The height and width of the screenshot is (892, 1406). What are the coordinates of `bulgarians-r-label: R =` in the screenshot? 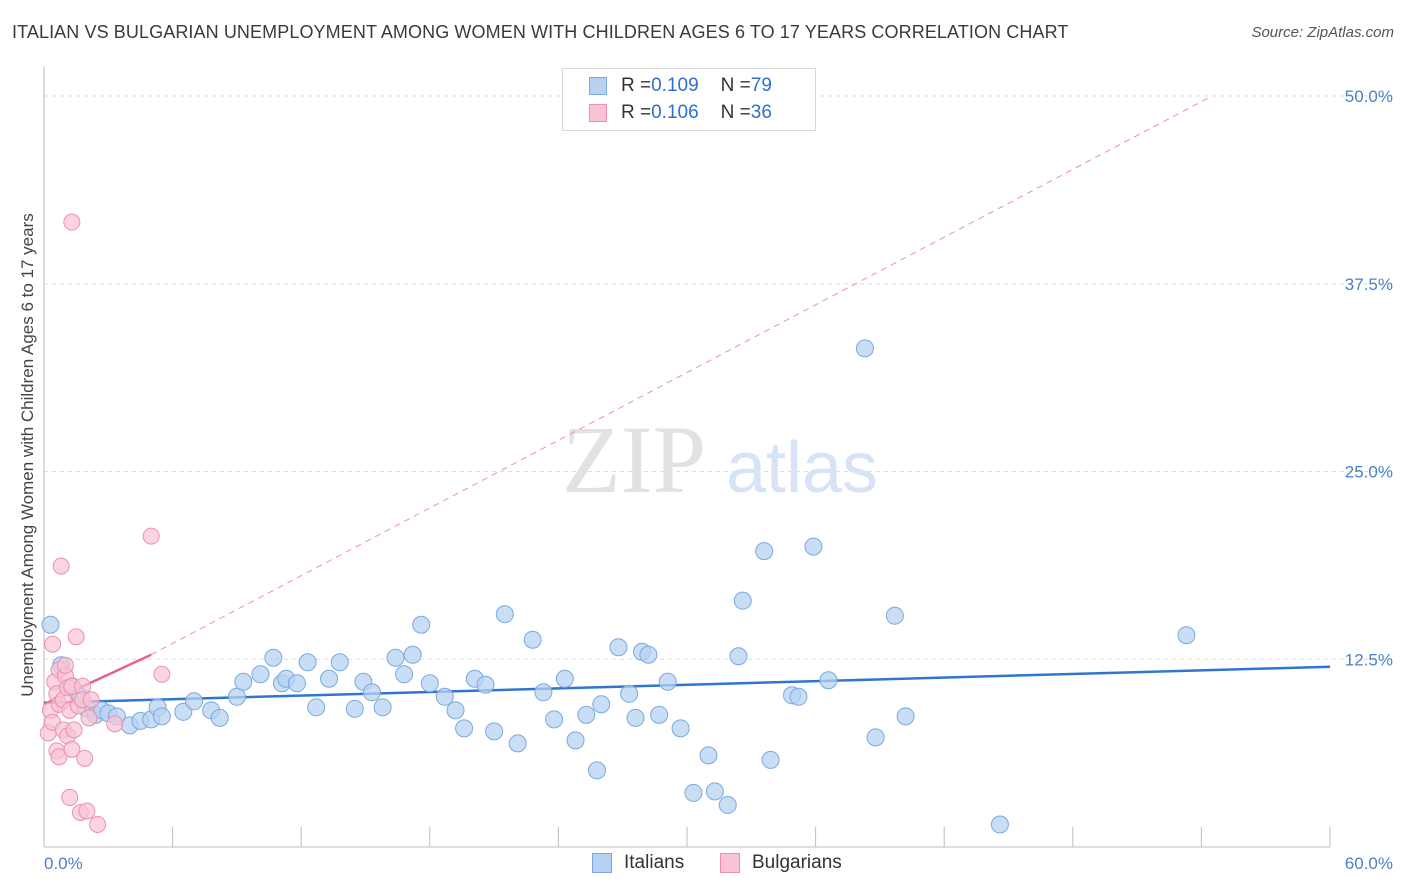 It's located at (636, 112).